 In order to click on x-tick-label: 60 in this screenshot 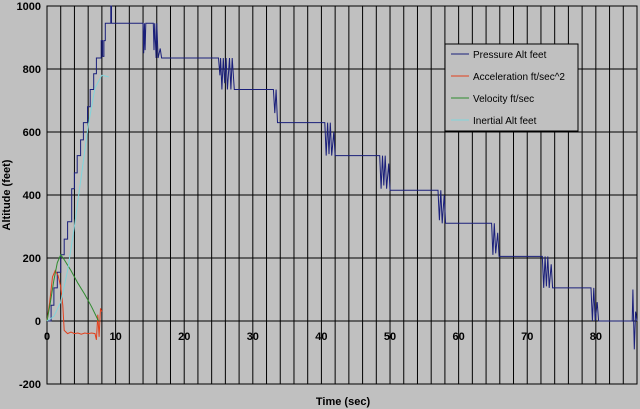, I will do `click(459, 337)`.